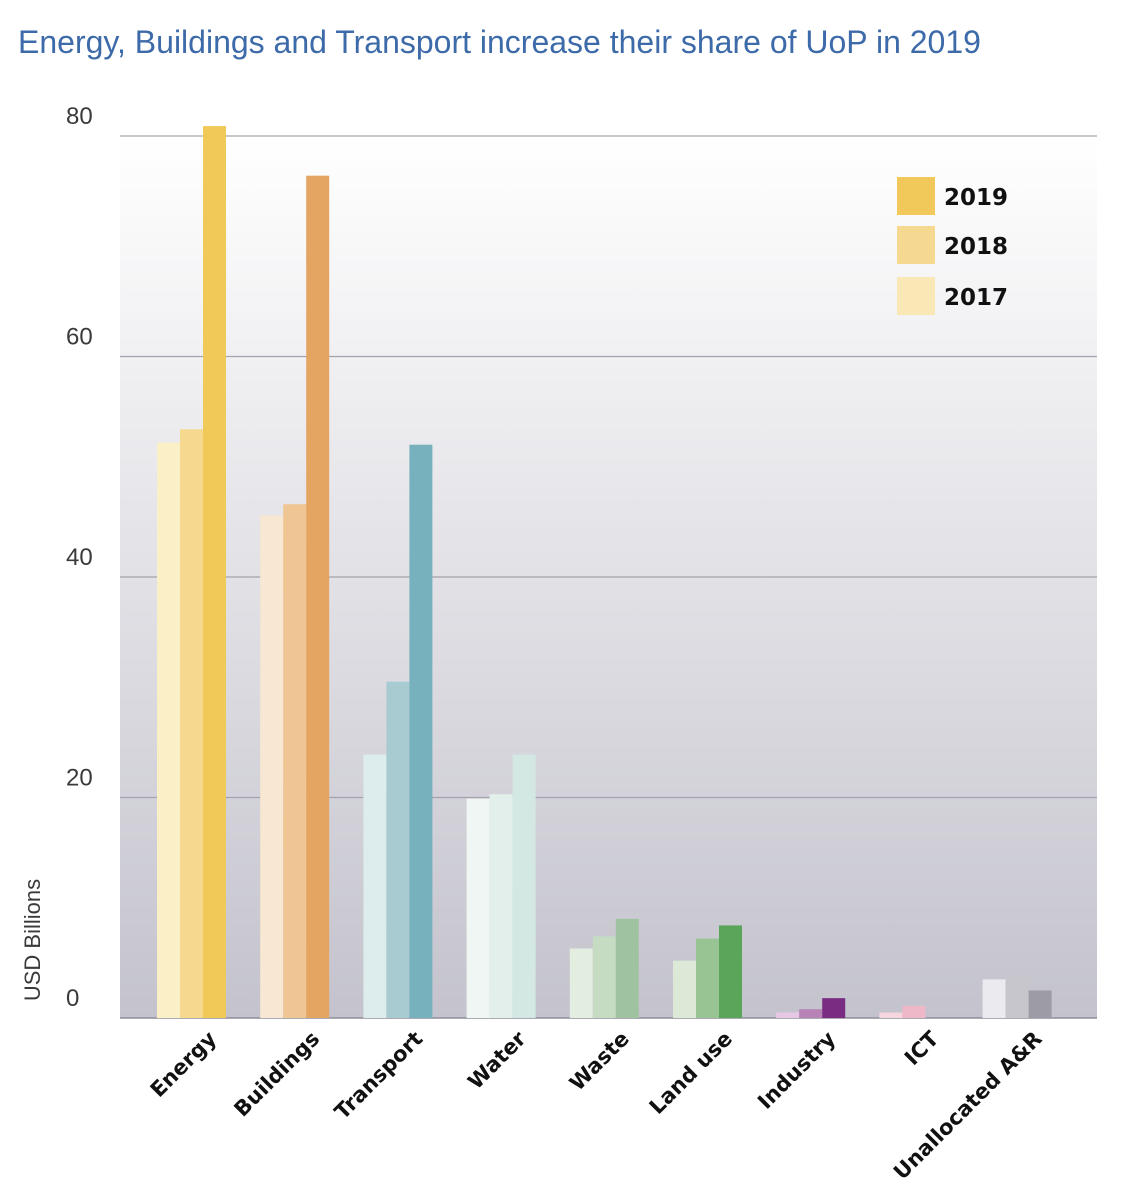  Describe the element at coordinates (916, 245) in the screenshot. I see `legend-swatch-2018` at that location.